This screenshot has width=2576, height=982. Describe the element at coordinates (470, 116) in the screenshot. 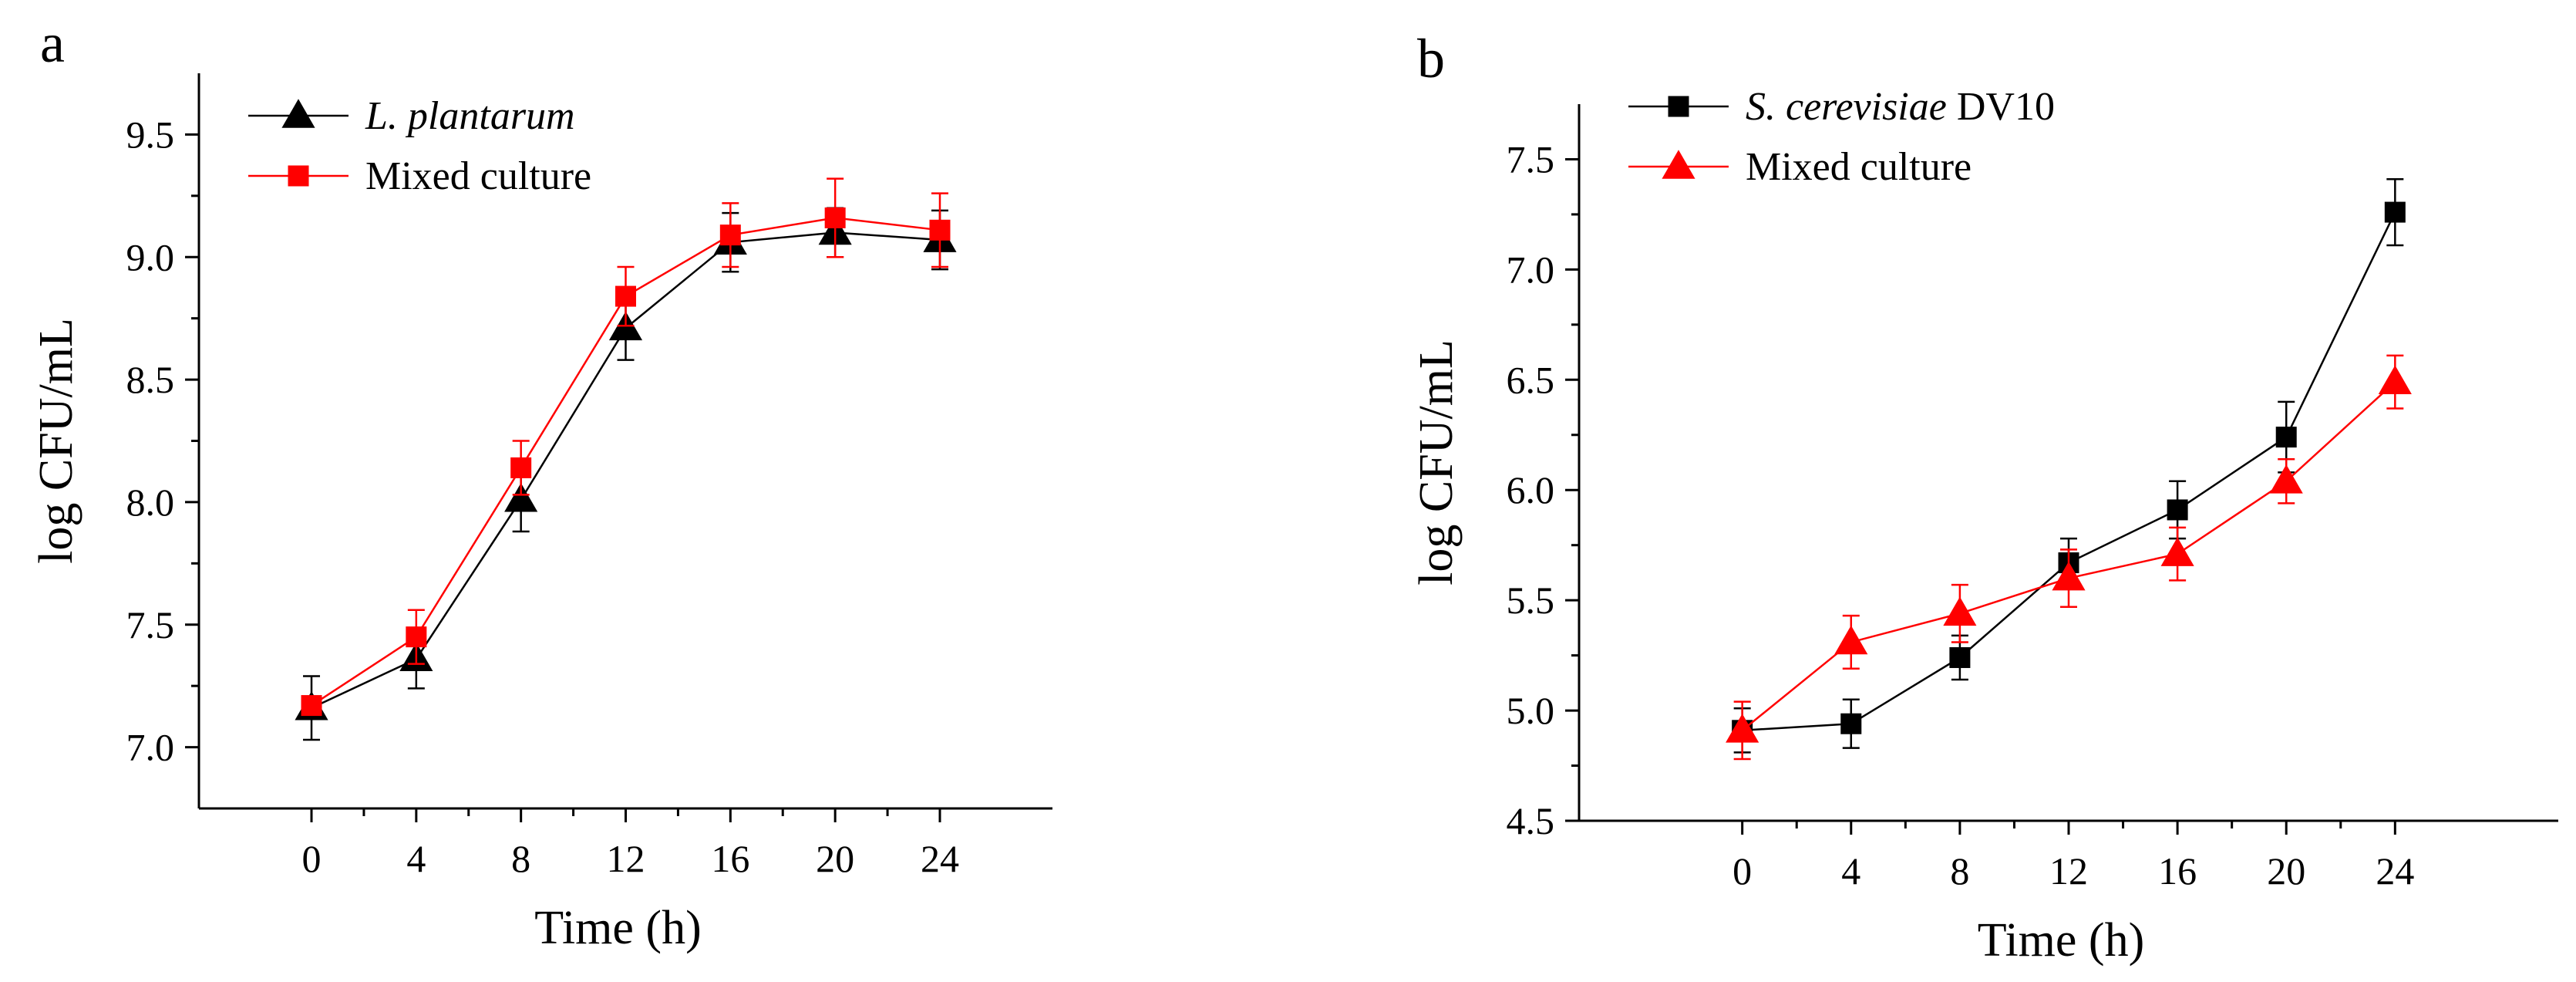

I see `legend-label: L. plantarum` at that location.